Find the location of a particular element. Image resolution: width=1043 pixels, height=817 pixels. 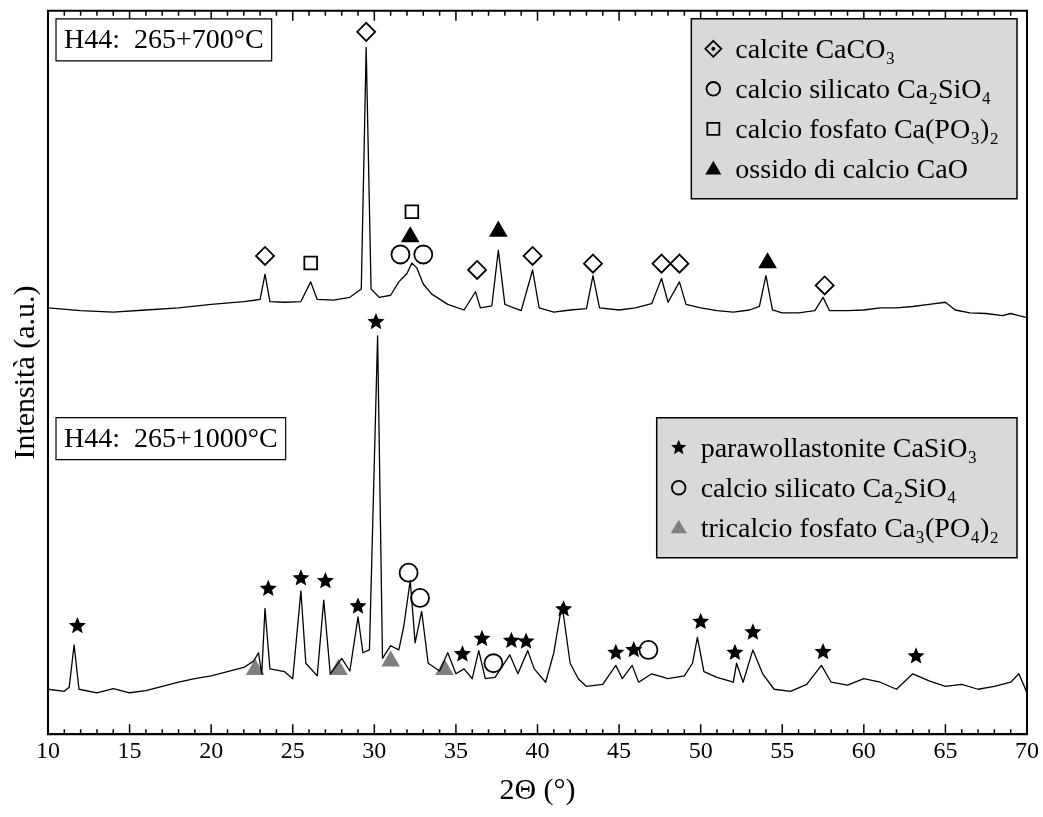

x-tick-label: 65 is located at coordinates (945, 749).